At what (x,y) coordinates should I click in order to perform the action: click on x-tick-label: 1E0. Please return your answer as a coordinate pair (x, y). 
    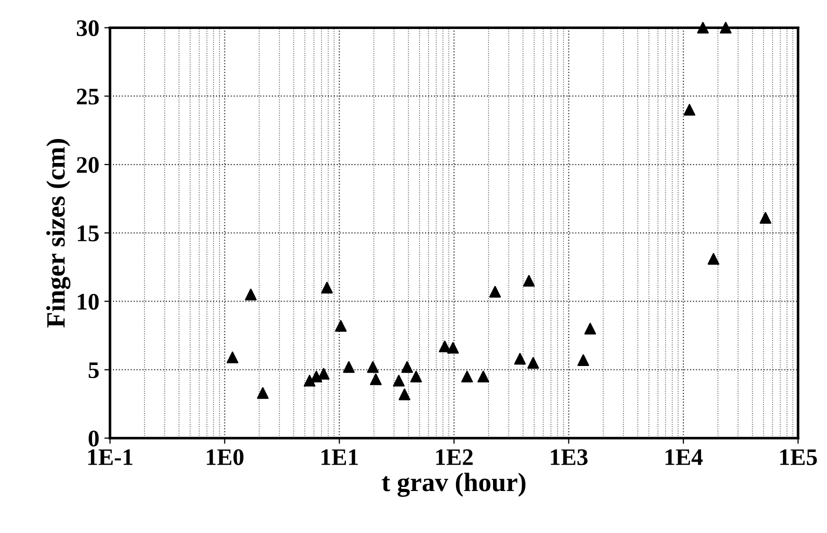
    Looking at the image, I should click on (225, 457).